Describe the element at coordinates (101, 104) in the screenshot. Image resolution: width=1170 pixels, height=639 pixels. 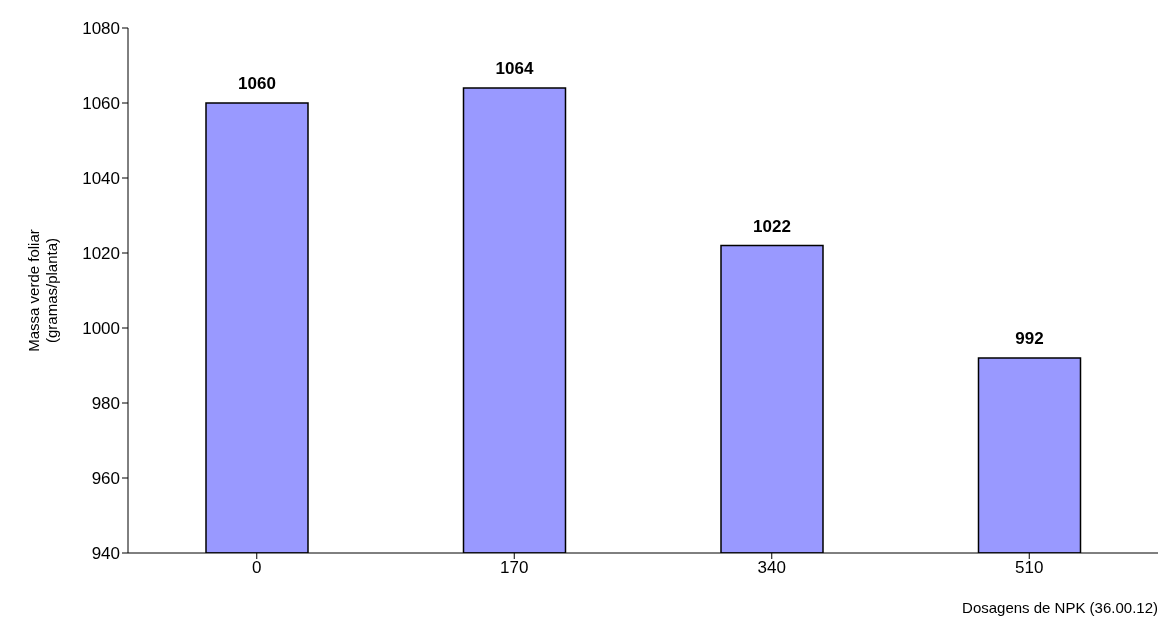
I see `y-tick-label: 1060` at that location.